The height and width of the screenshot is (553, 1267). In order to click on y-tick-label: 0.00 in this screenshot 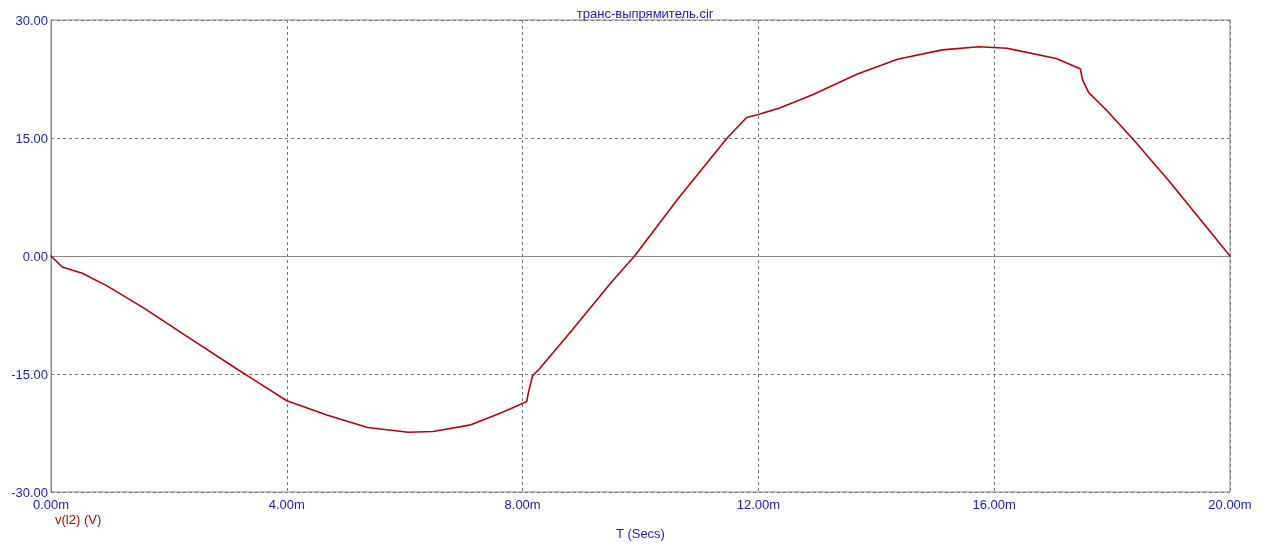, I will do `click(35, 256)`.